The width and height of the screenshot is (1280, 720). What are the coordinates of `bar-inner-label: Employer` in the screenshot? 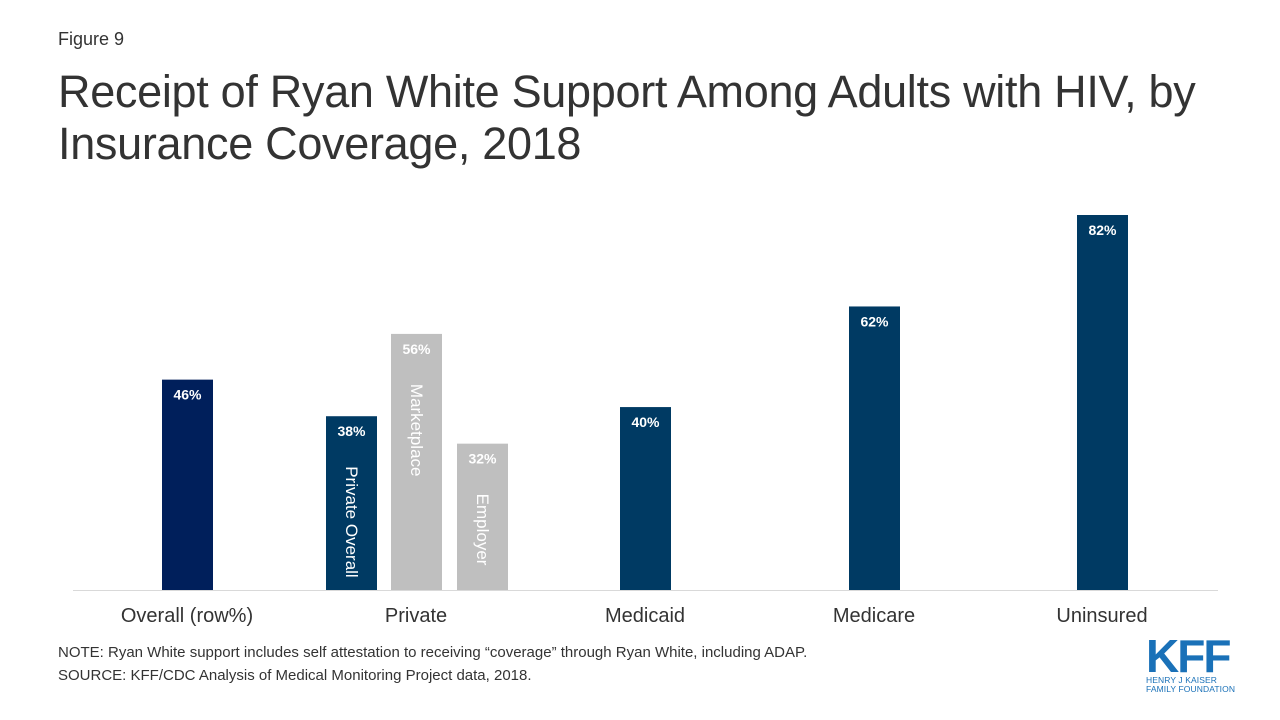 It's located at (482, 530).